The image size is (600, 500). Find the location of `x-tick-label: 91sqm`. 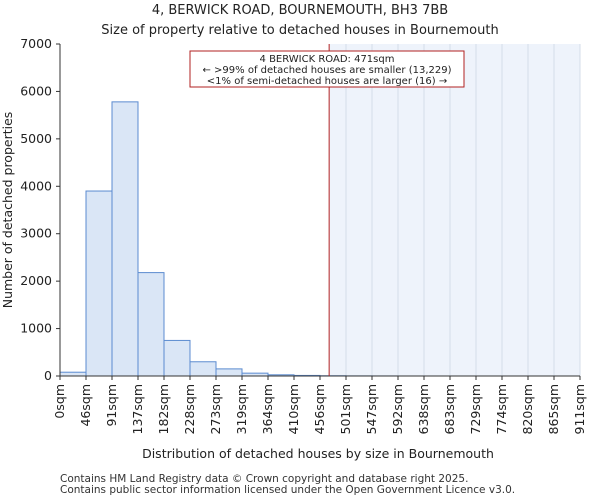

x-tick-label: 91sqm is located at coordinates (111, 405).